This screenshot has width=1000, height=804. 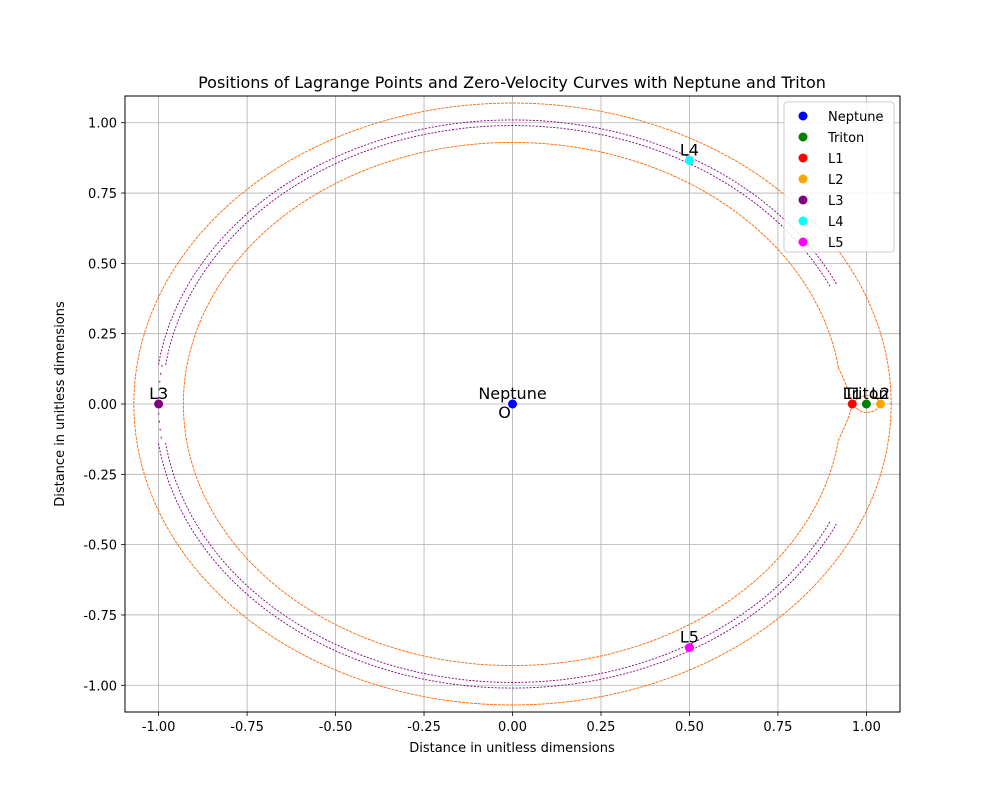 What do you see at coordinates (689, 637) in the screenshot?
I see `point-label-l5: L5` at bounding box center [689, 637].